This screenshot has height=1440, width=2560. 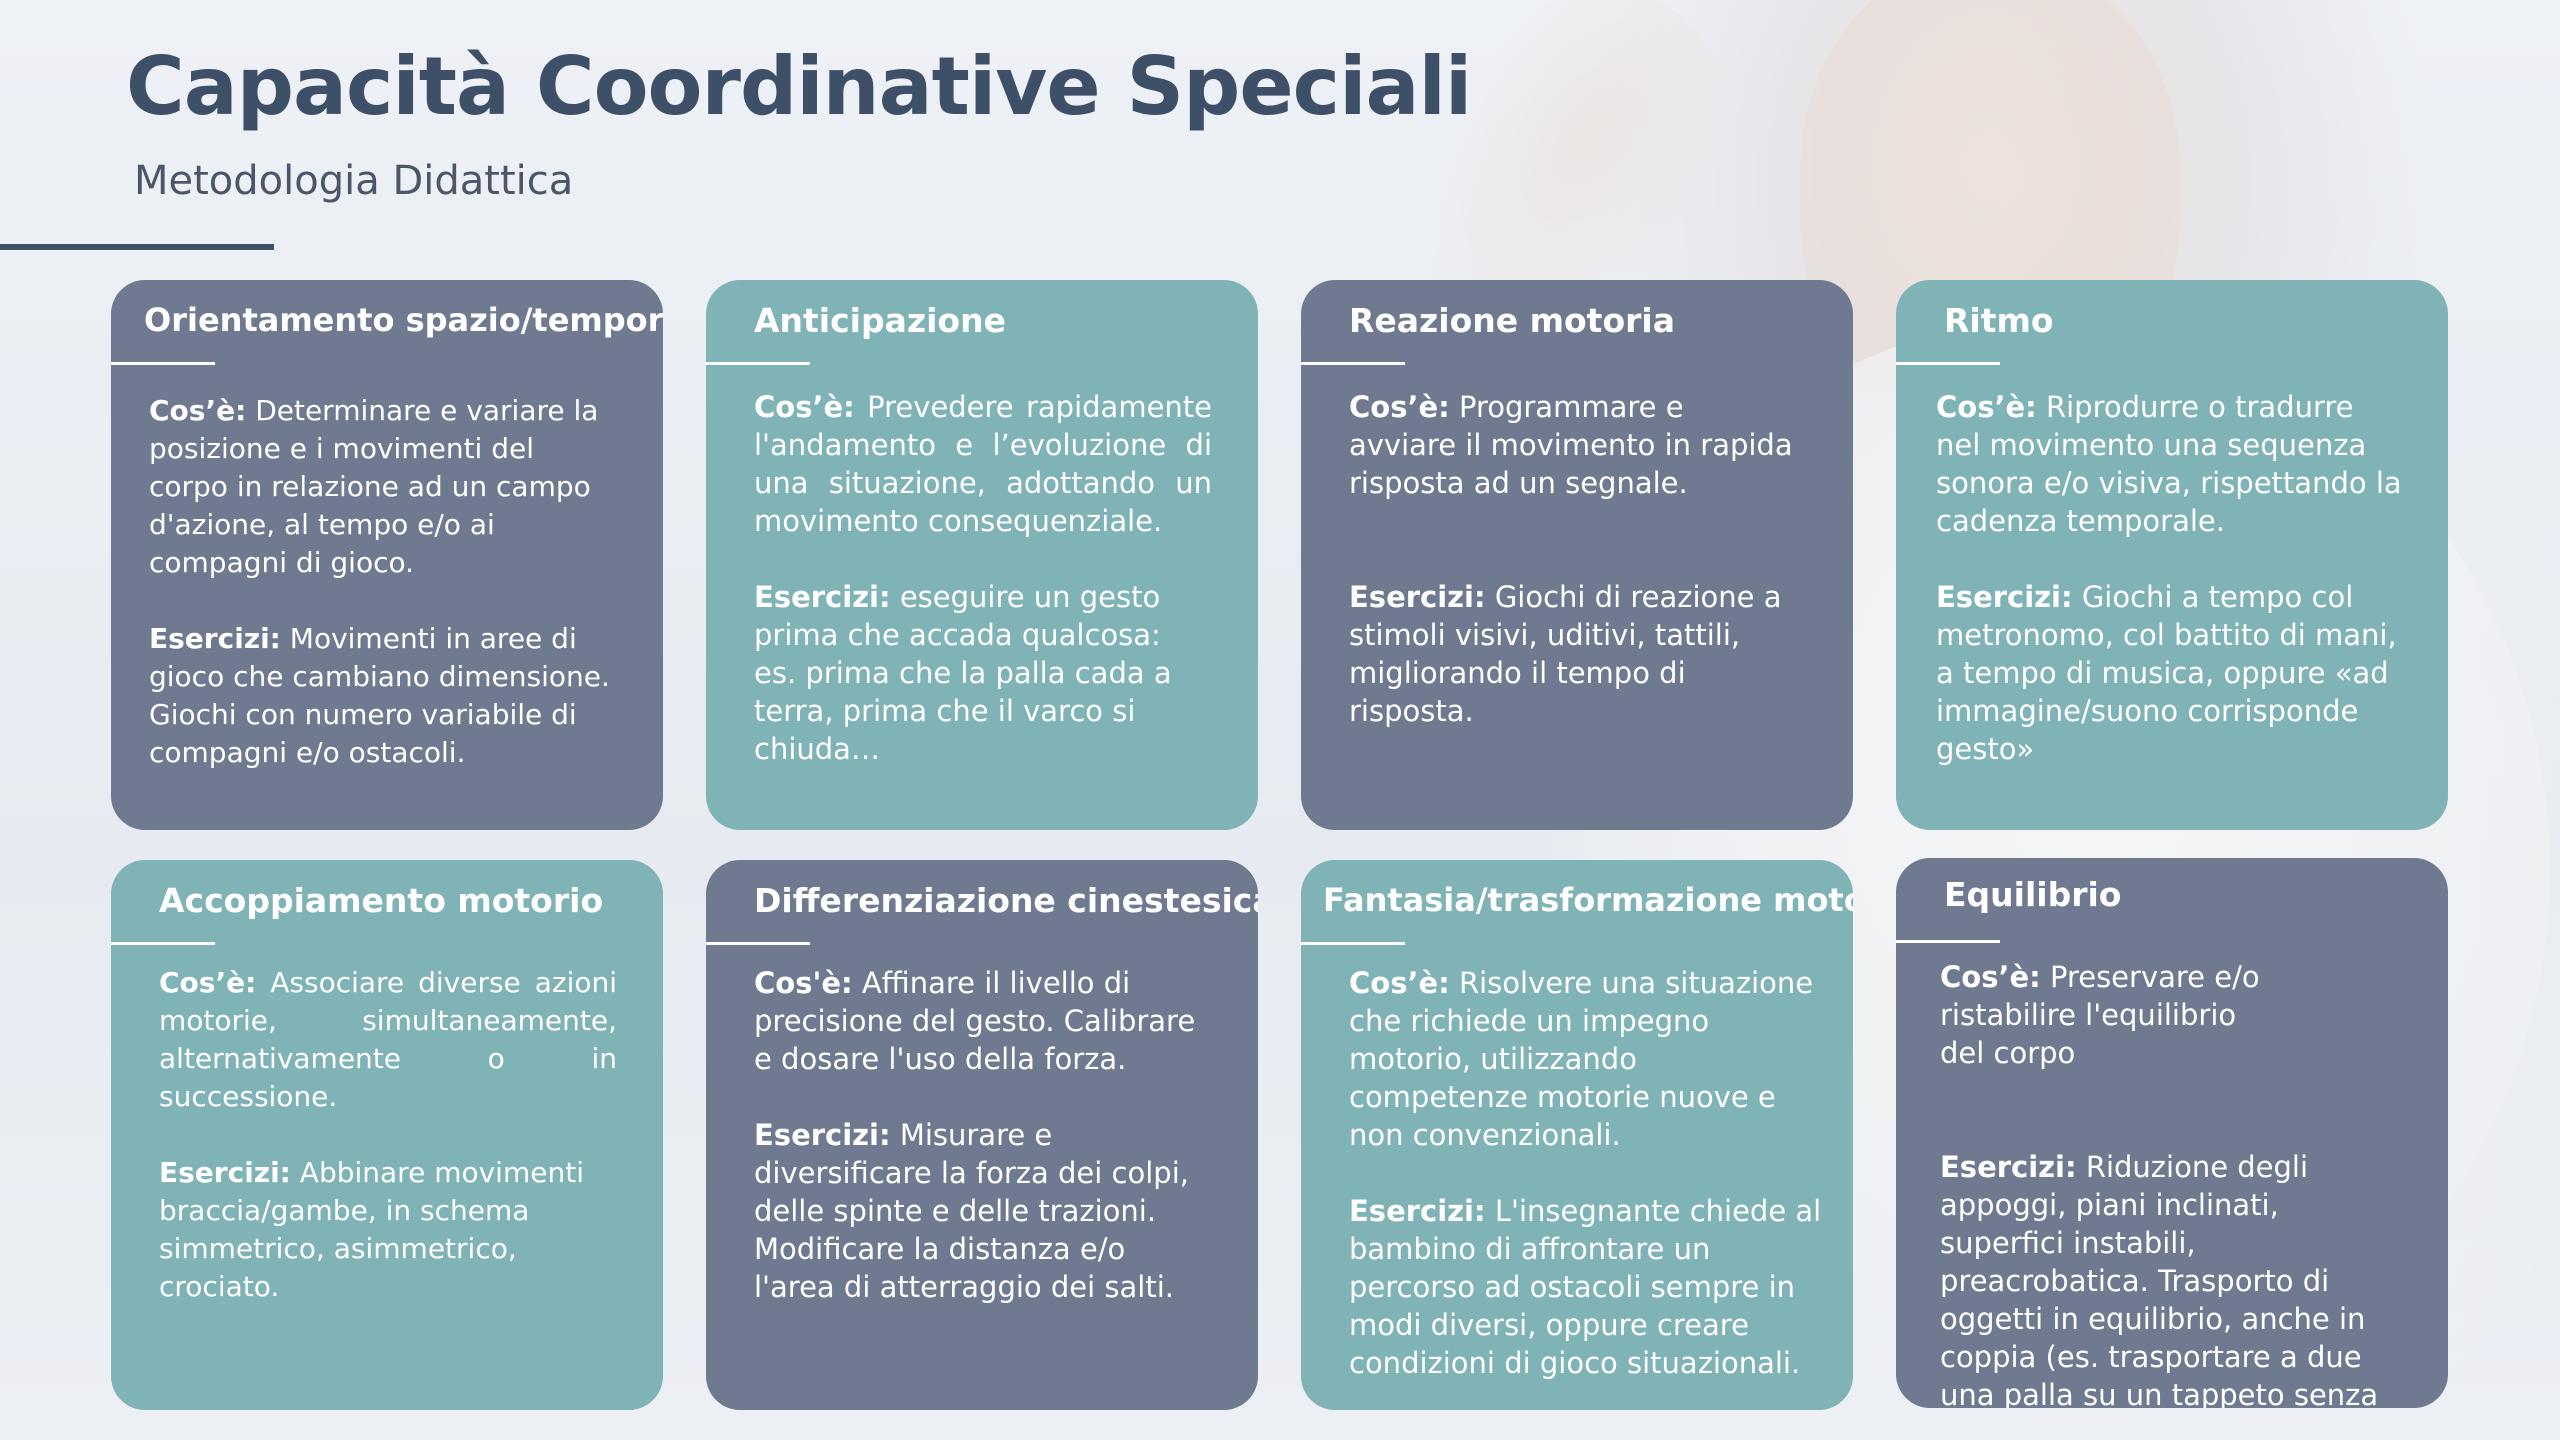 What do you see at coordinates (880, 320) in the screenshot?
I see `card-title: Anticipazione` at bounding box center [880, 320].